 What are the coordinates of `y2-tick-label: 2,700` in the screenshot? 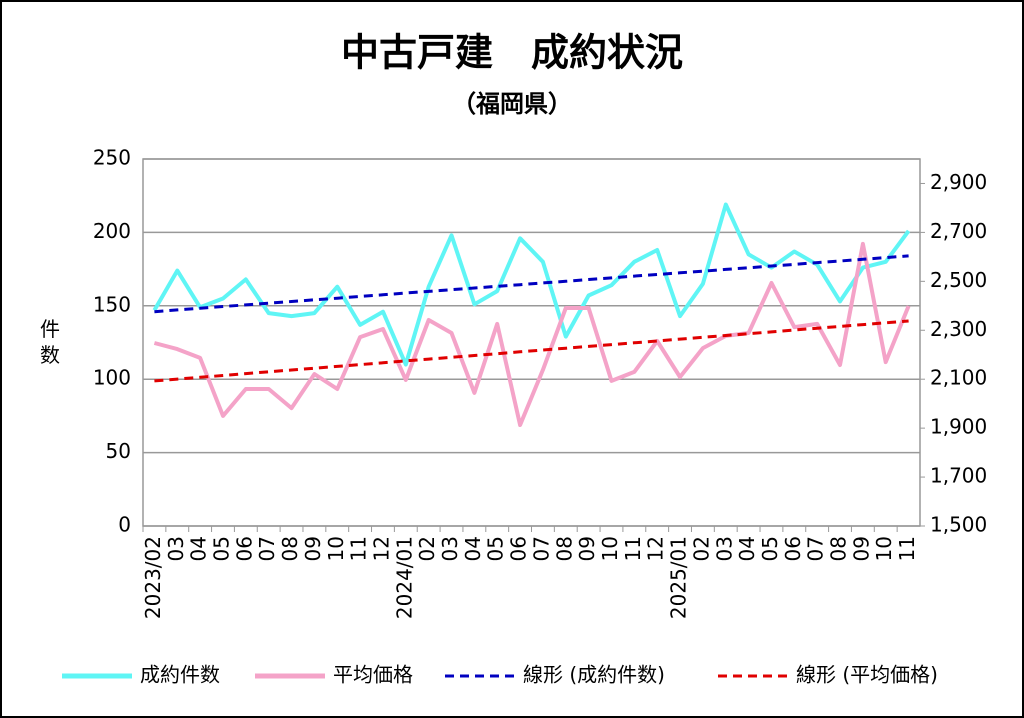 It's located at (958, 231).